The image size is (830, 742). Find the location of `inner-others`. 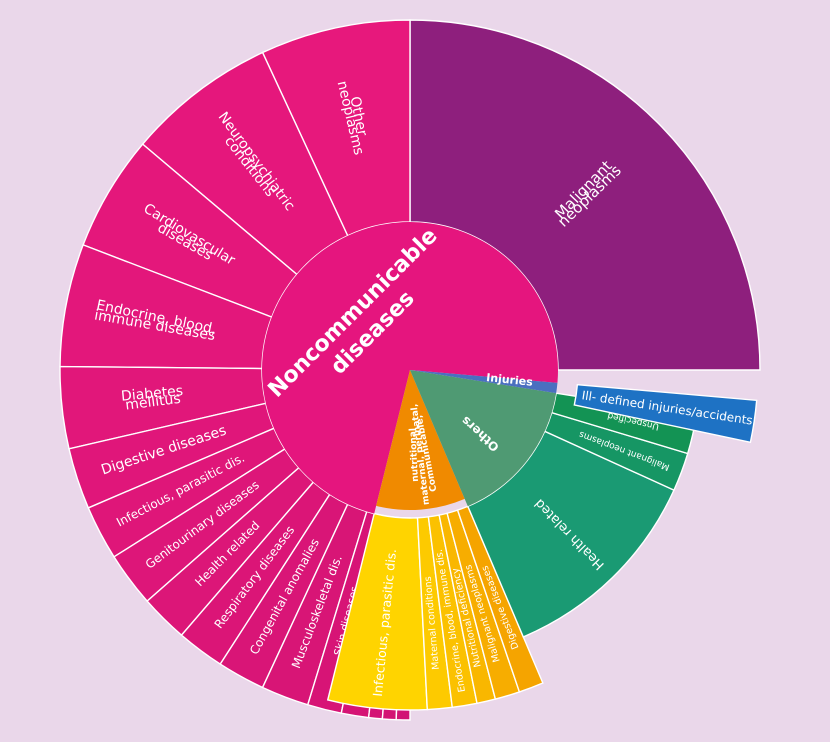

inner-others is located at coordinates (483, 438).